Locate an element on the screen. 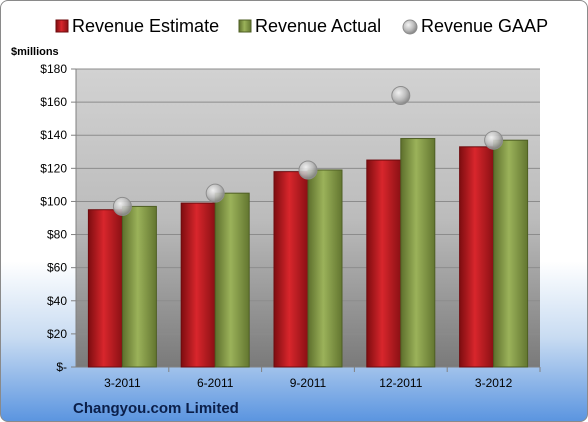  y-tick-label: $- is located at coordinates (61, 367).